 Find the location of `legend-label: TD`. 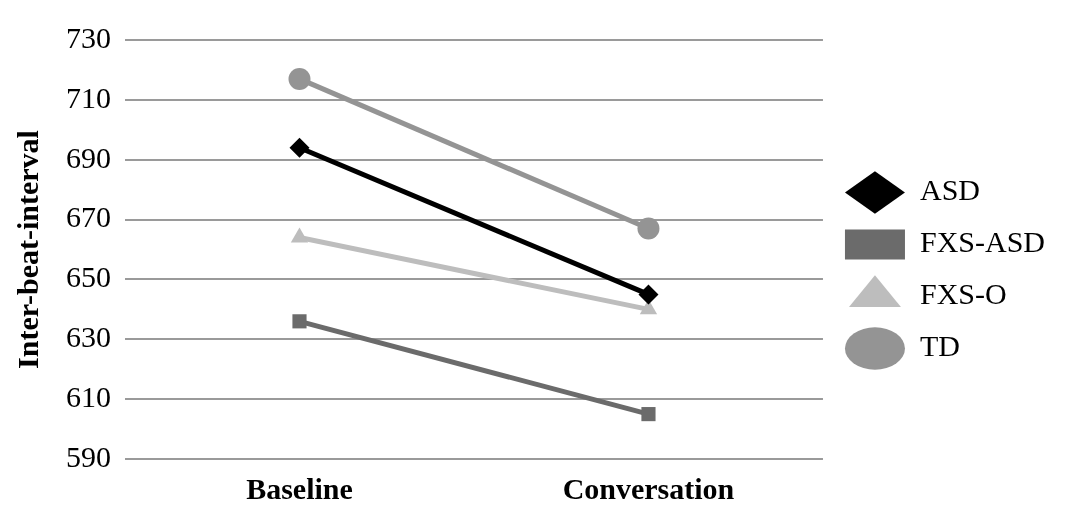

legend-label: TD is located at coordinates (939, 346).